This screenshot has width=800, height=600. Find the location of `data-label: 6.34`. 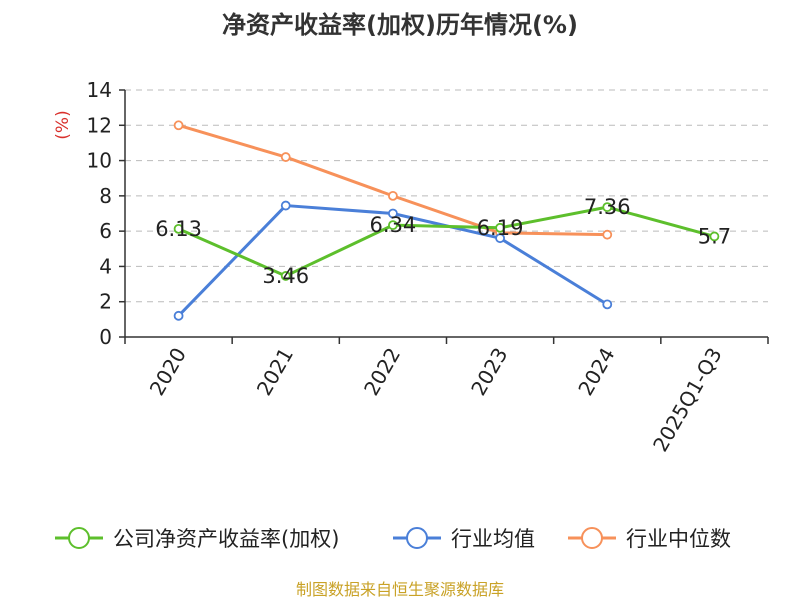

data-label: 6.34 is located at coordinates (393, 225).